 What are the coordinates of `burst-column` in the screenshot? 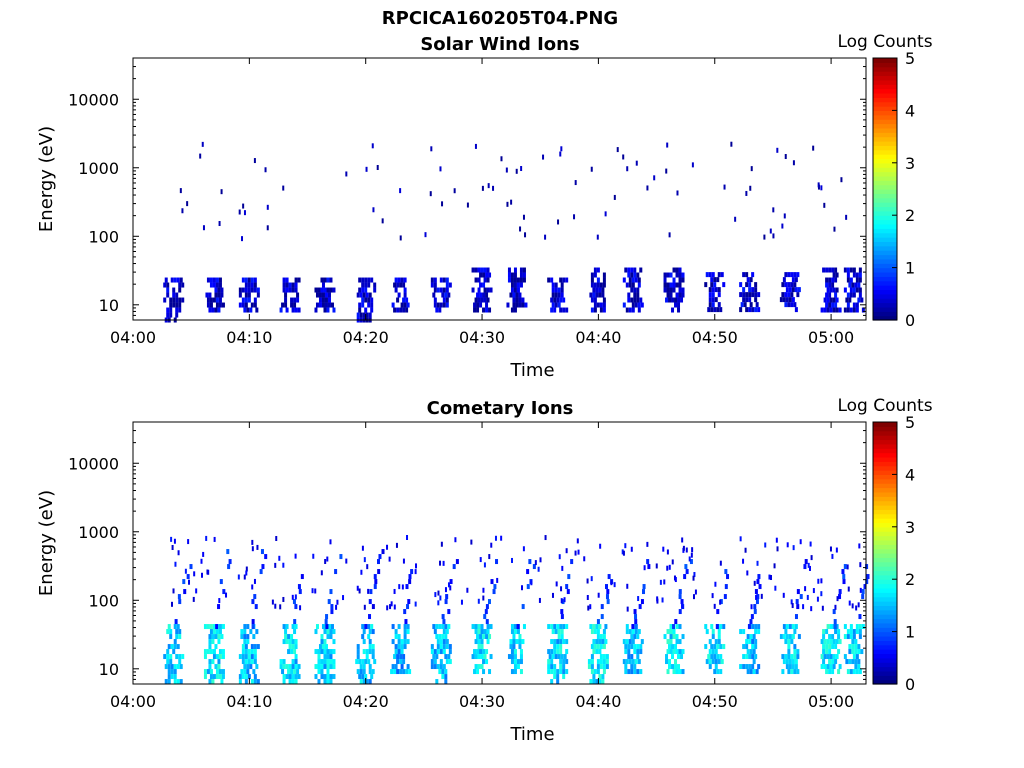 It's located at (560, 622).